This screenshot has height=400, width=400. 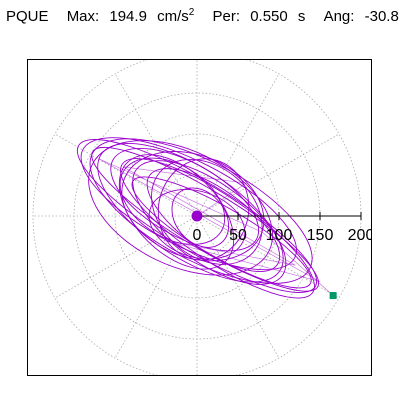 I want to click on end-marker, so click(x=333, y=296).